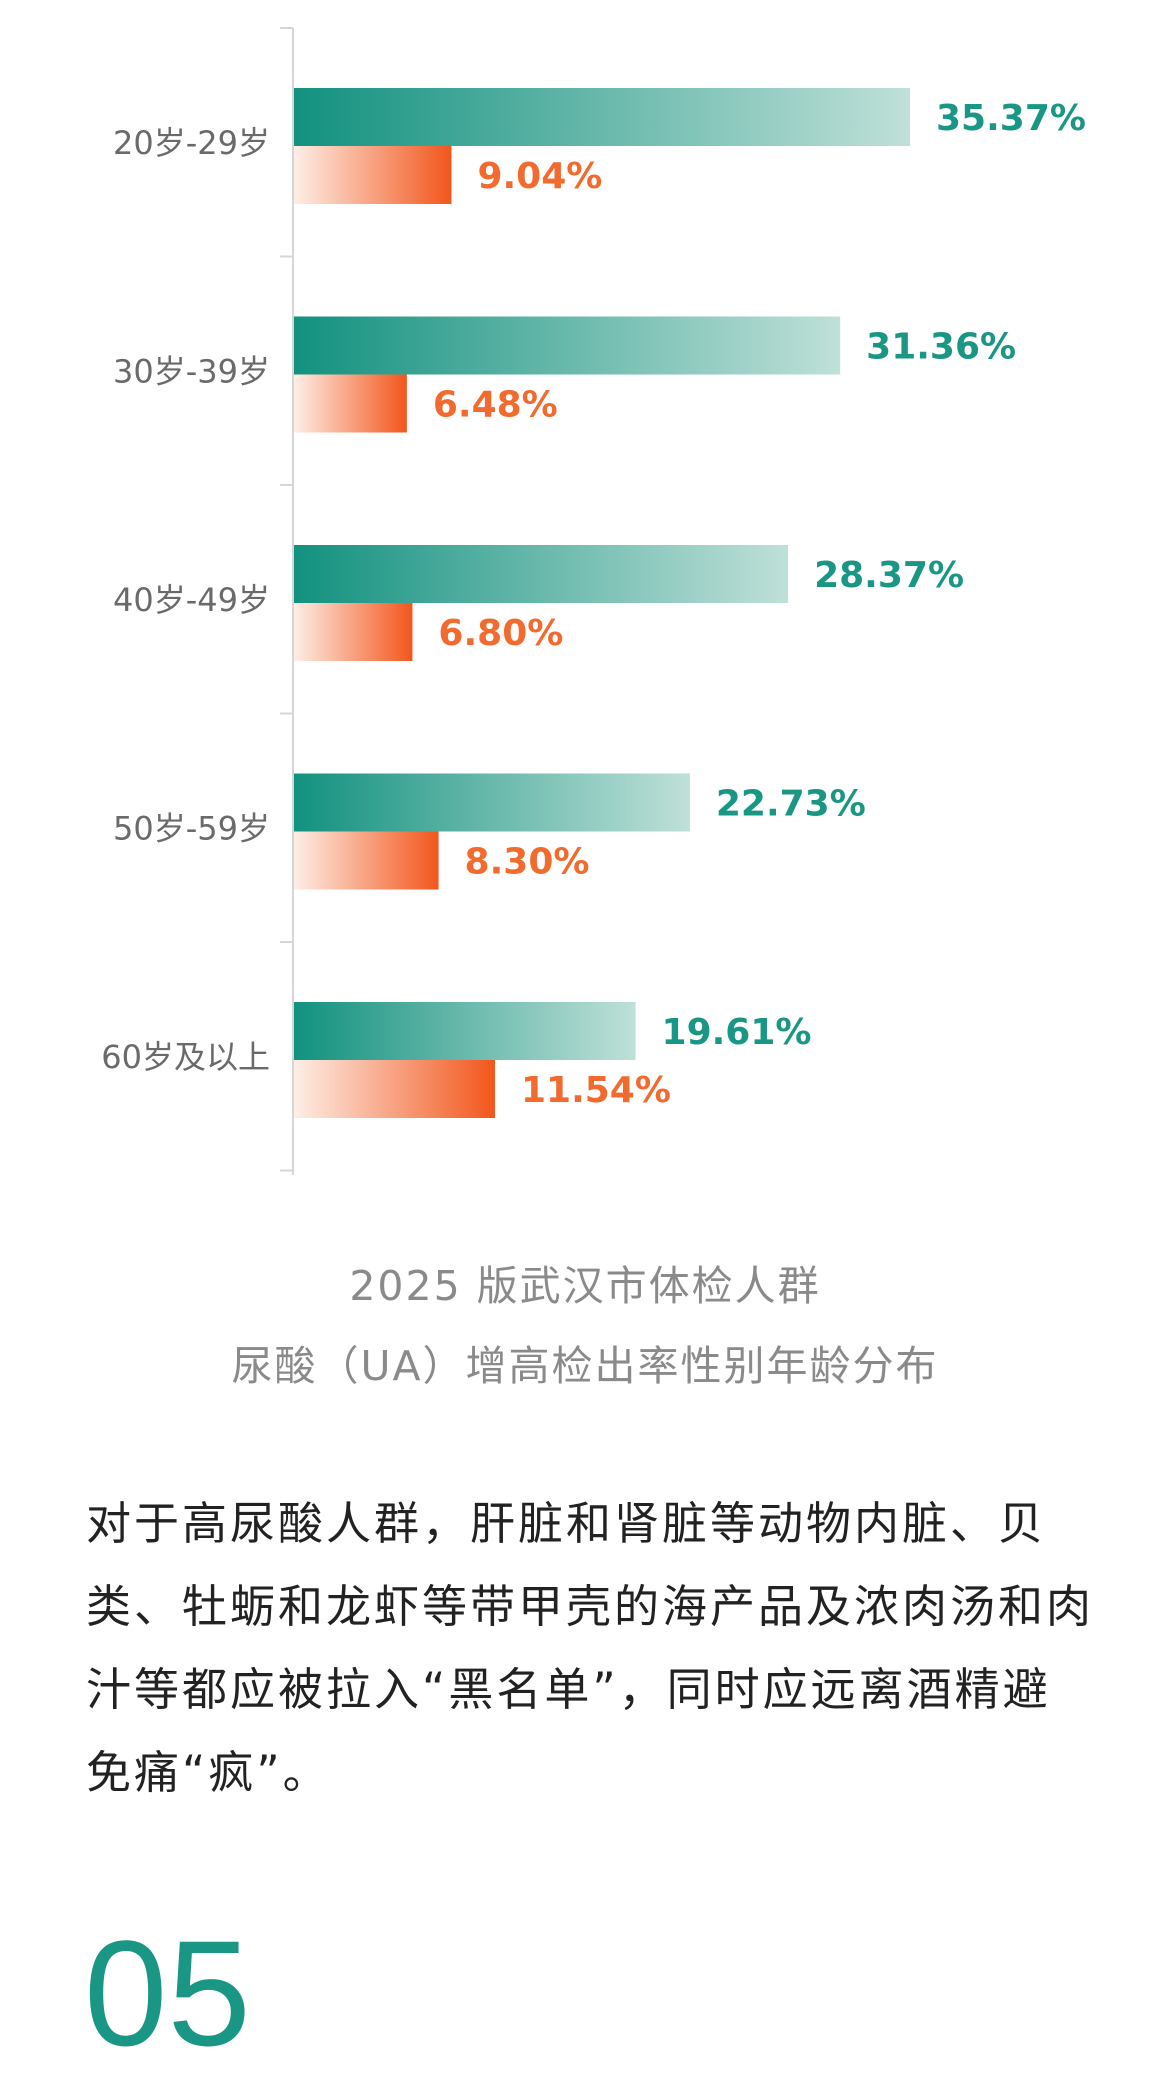  What do you see at coordinates (941, 347) in the screenshot?
I see `data-label-series-1: 31.36%` at bounding box center [941, 347].